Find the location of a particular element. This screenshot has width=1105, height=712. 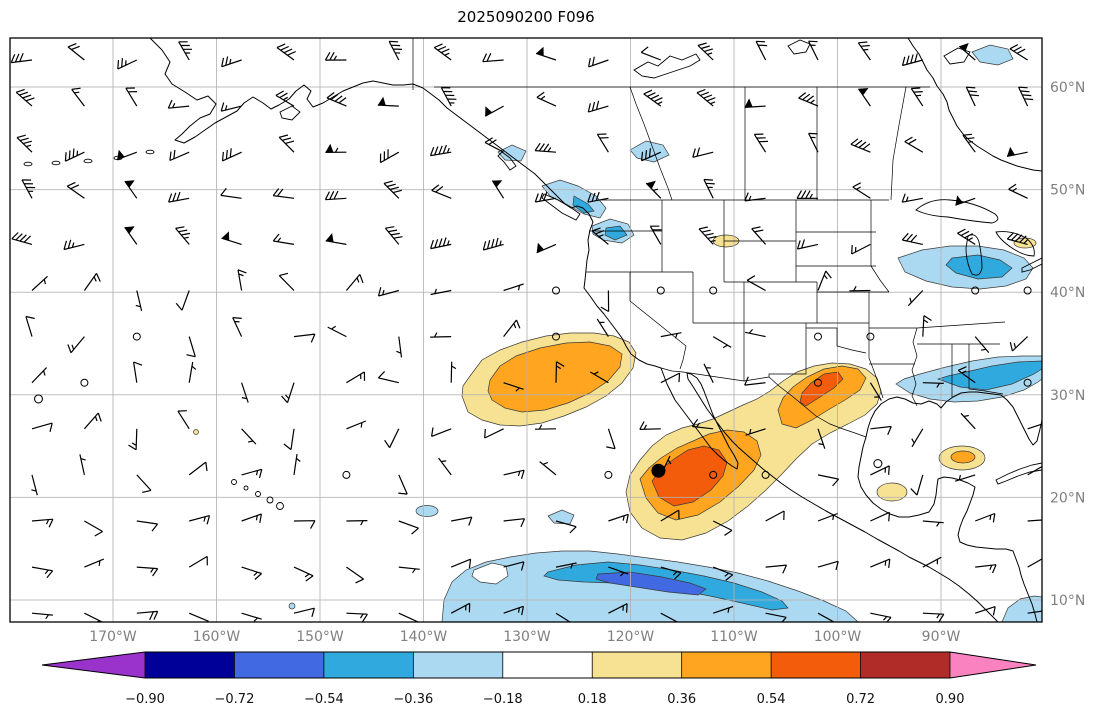

colorbar-tick-label: −0.54 is located at coordinates (324, 699).